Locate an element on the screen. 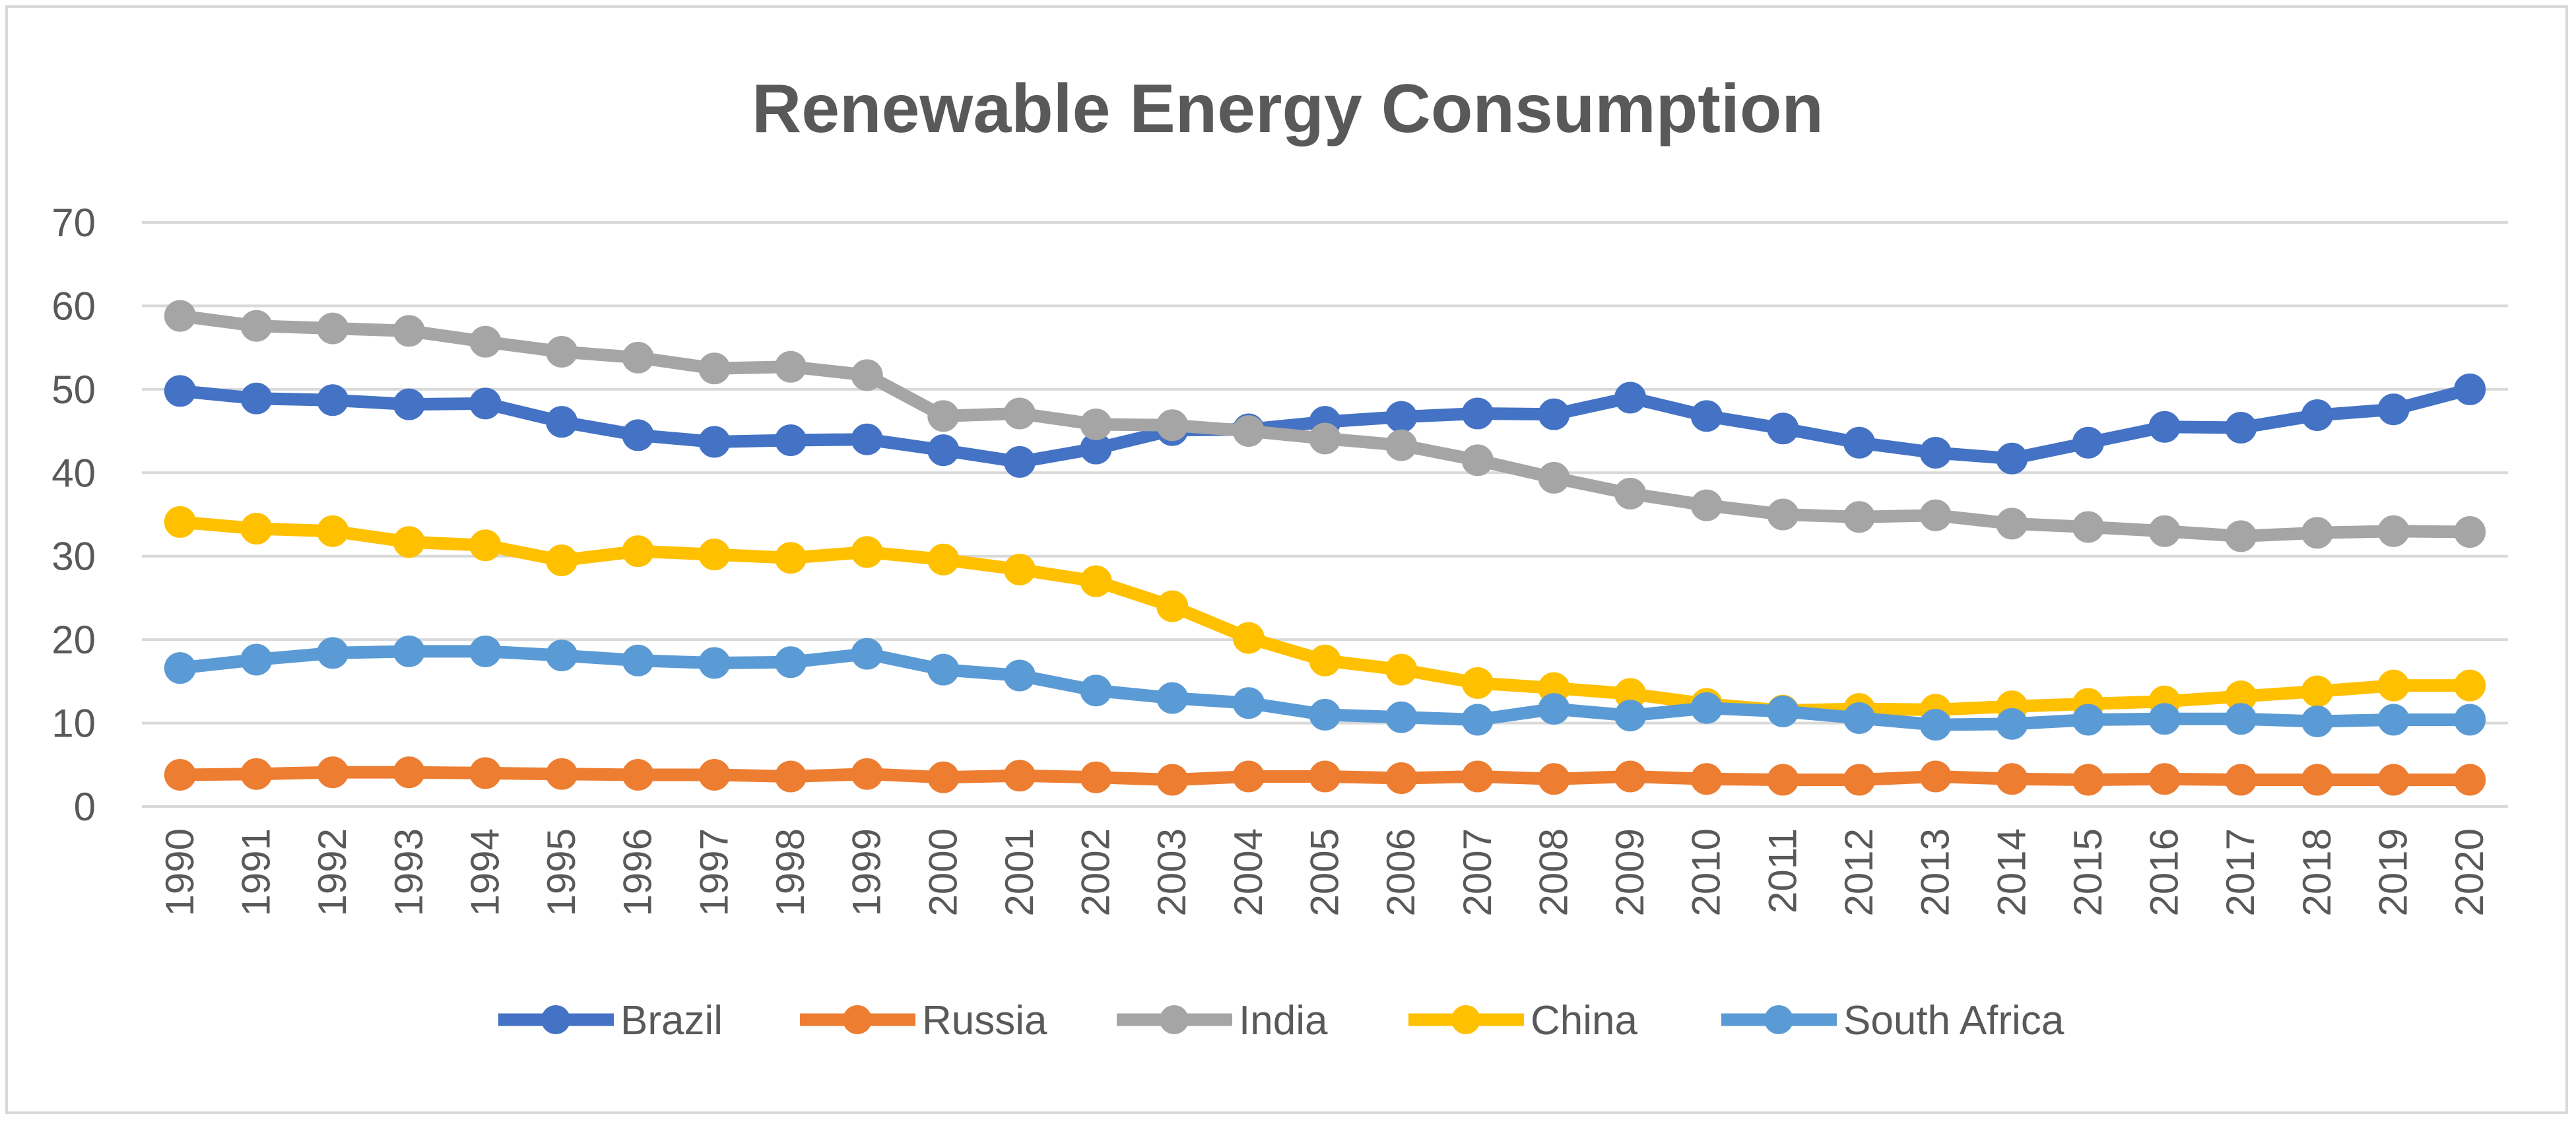 Image resolution: width=2576 pixels, height=1122 pixels. data-point-china-2018 is located at coordinates (2317, 691).